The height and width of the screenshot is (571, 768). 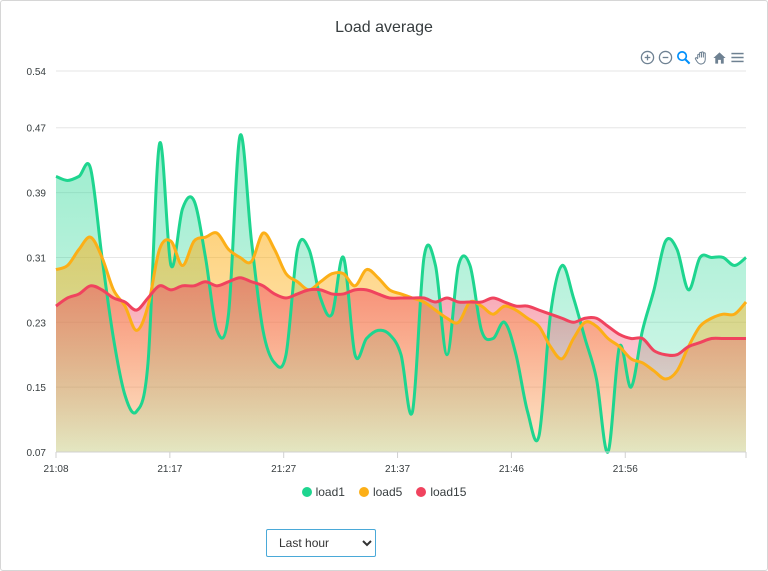 What do you see at coordinates (387, 492) in the screenshot?
I see `legend-label: load5` at bounding box center [387, 492].